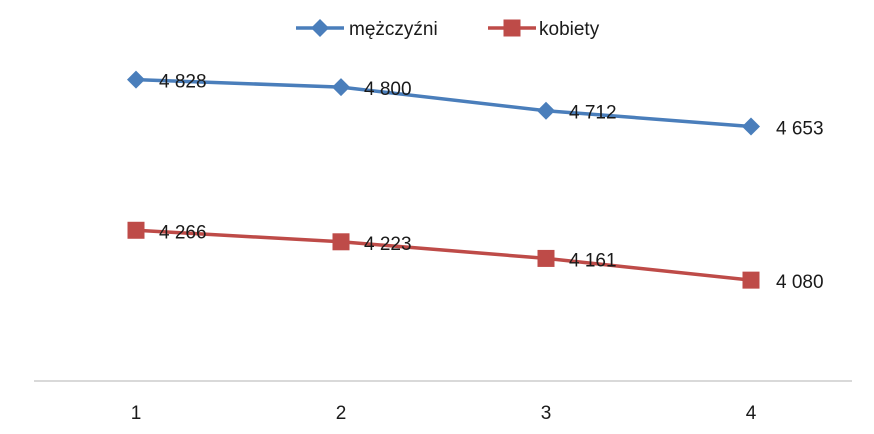  I want to click on x-tick-label: 2, so click(341, 413).